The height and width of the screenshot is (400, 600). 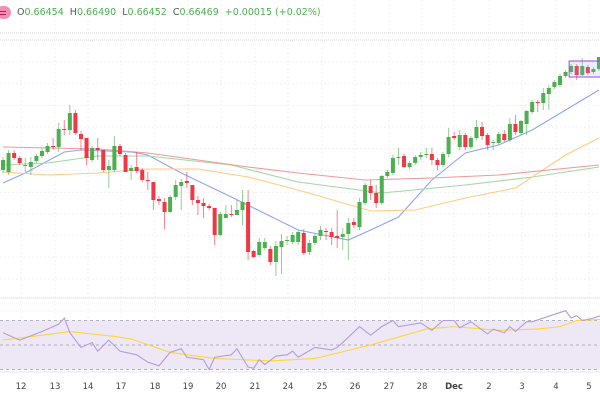 What do you see at coordinates (188, 387) in the screenshot?
I see `x-tick-label: 19` at bounding box center [188, 387].